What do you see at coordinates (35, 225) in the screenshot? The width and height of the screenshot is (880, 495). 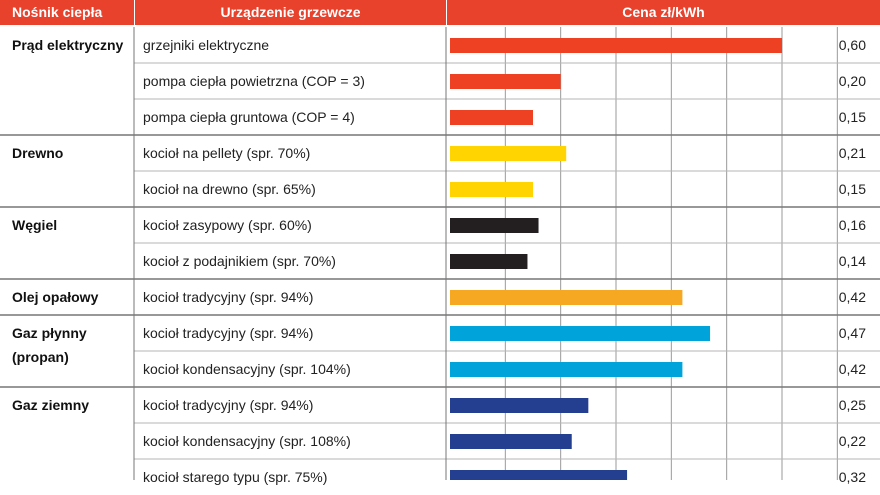 I see `energy-source-label: Węgiel` at bounding box center [35, 225].